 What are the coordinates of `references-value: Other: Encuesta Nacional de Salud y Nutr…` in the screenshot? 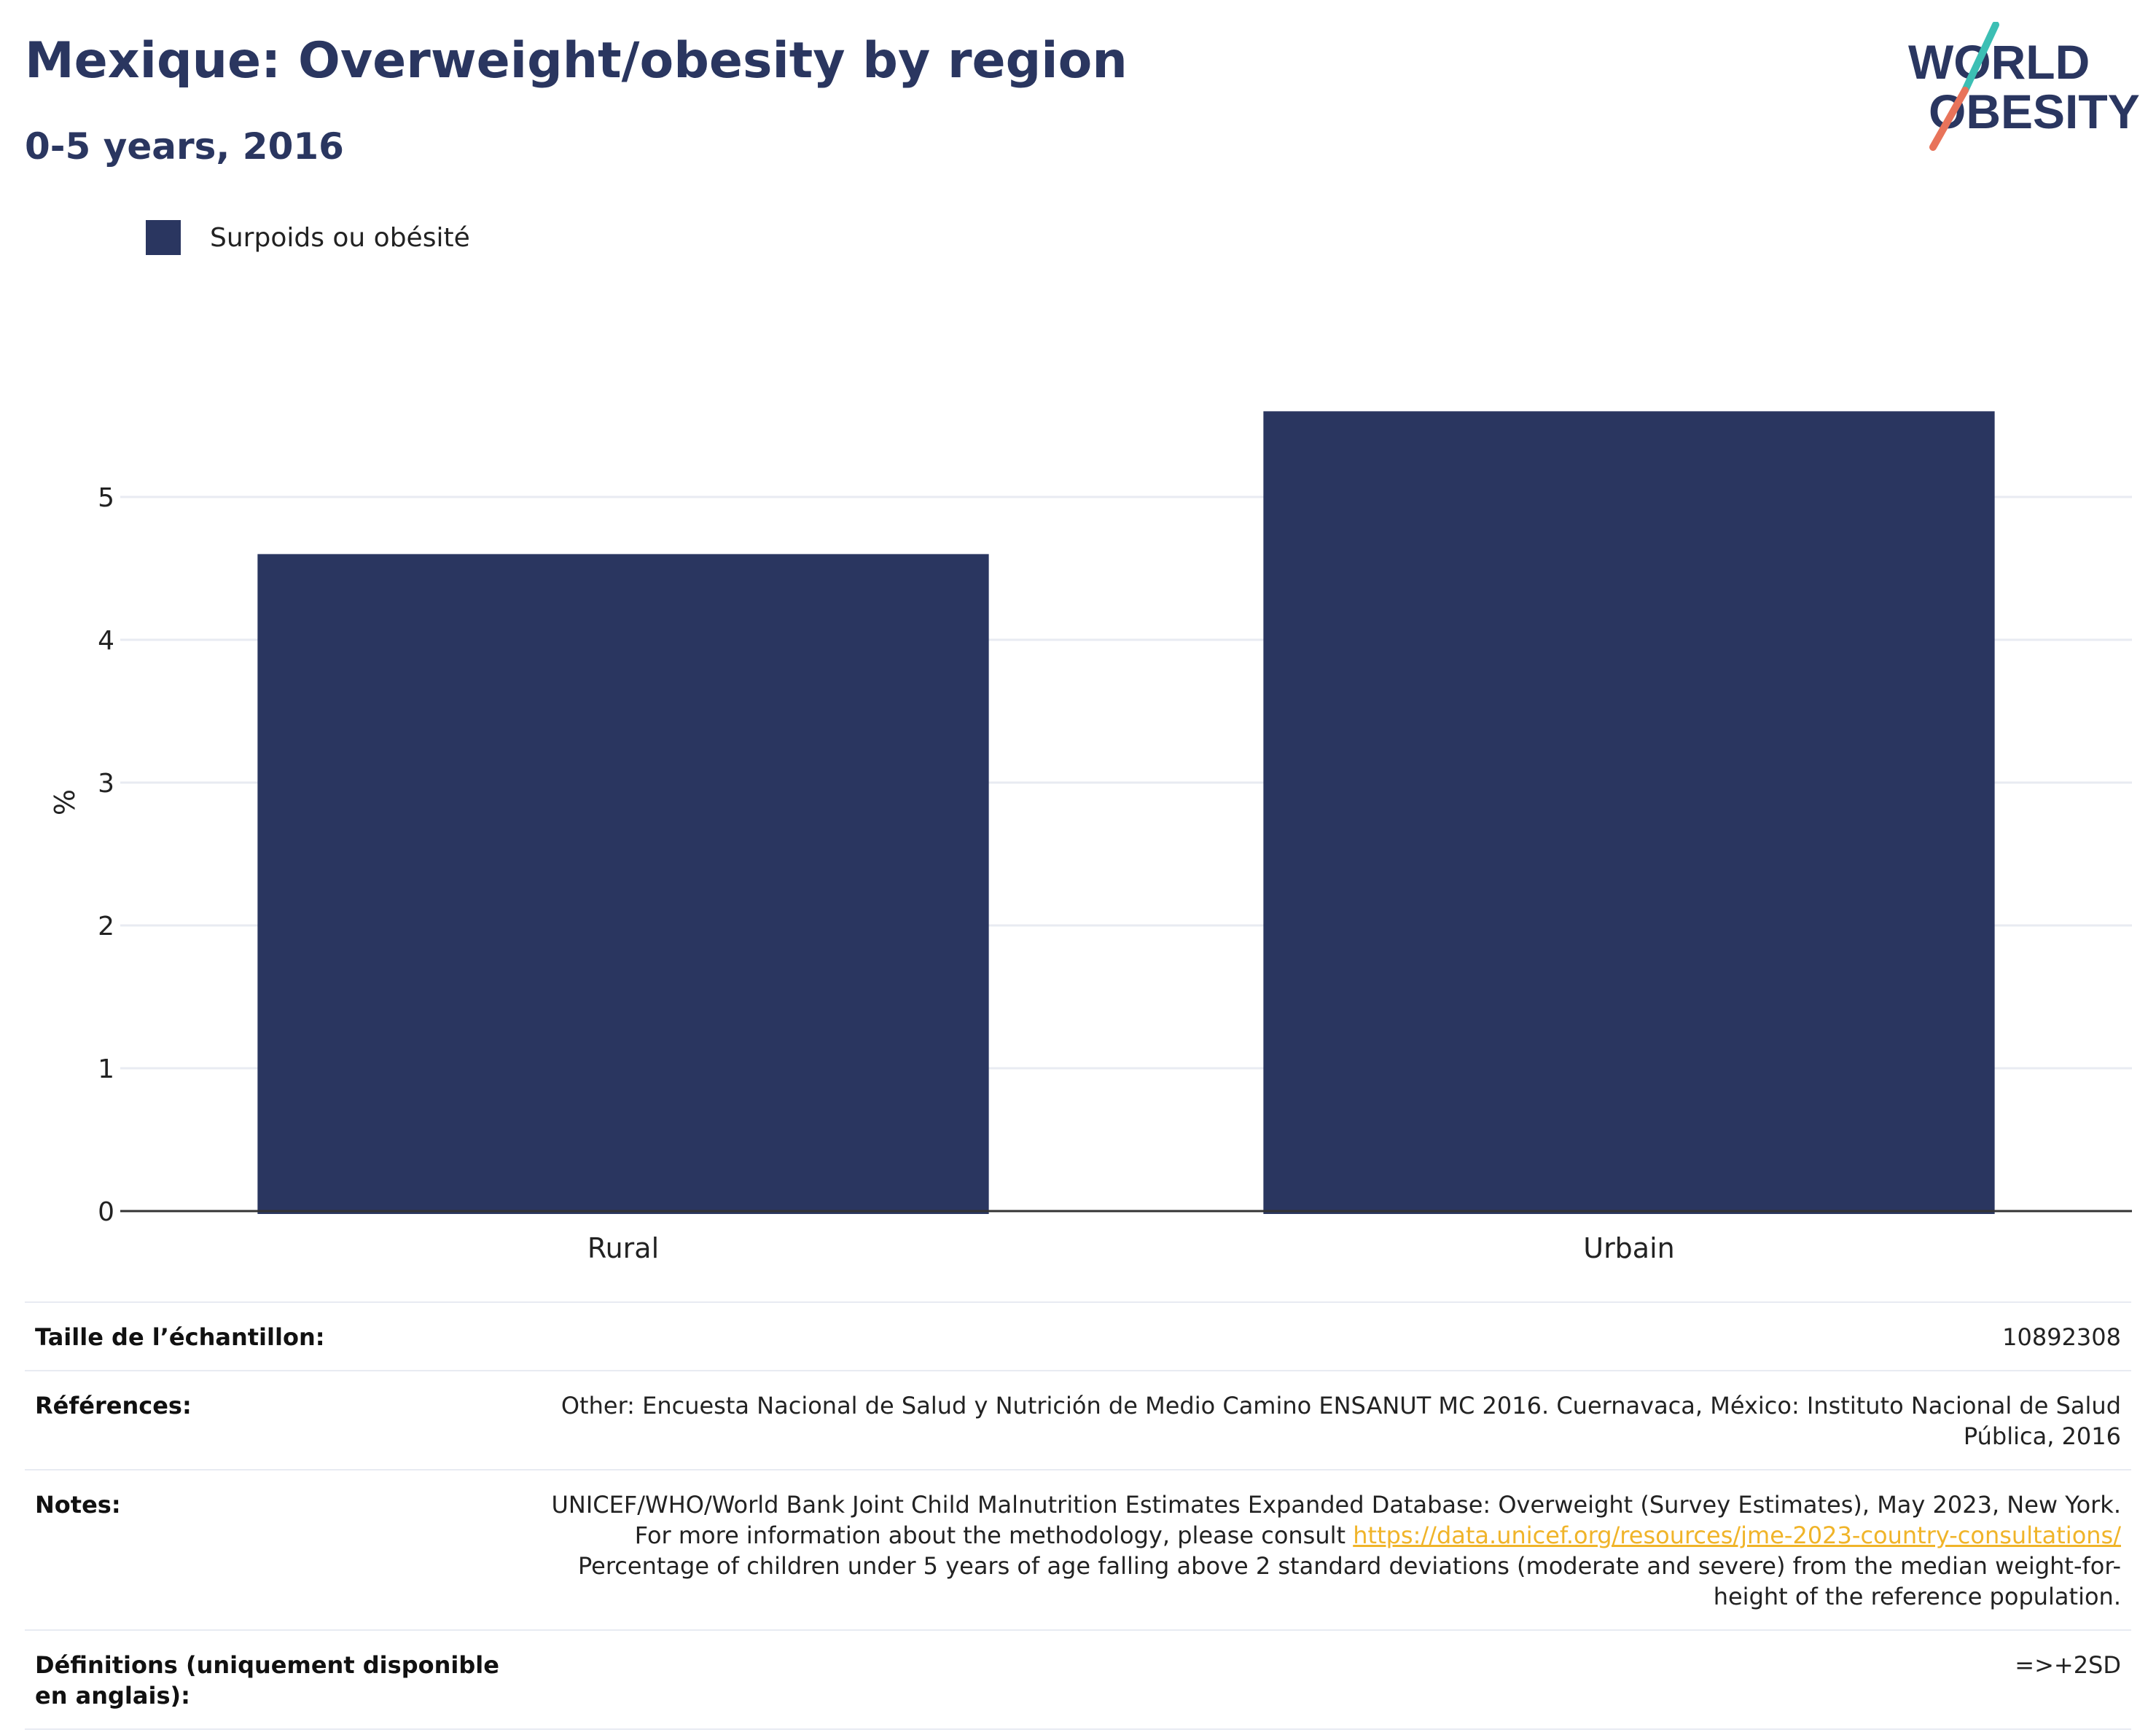 It's located at (1341, 1421).